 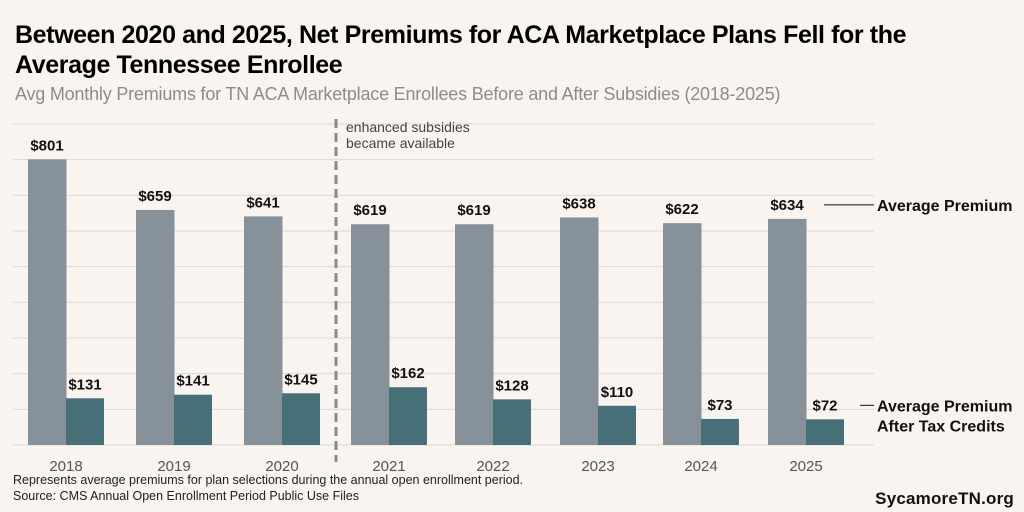 I want to click on x-tick-label: 2021, so click(x=388, y=466).